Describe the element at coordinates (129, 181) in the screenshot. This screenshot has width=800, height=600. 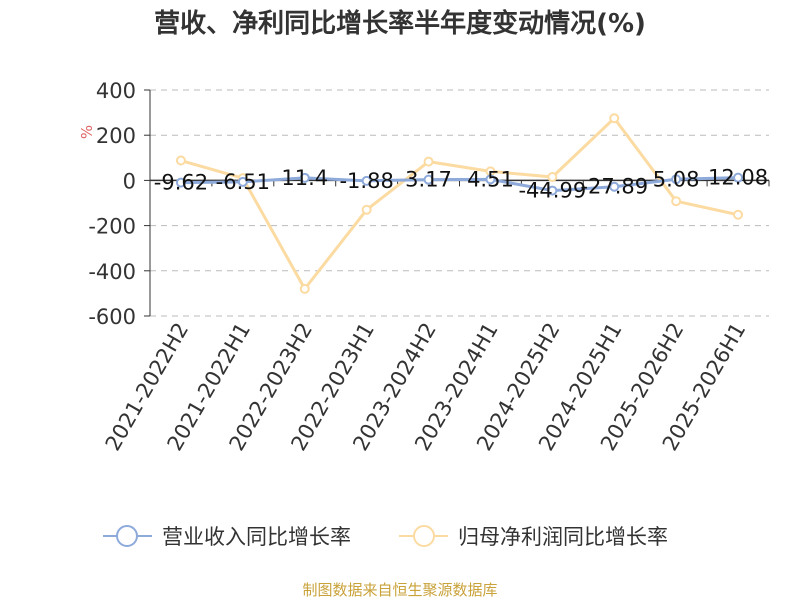
I see `y-tick-label: 0` at that location.